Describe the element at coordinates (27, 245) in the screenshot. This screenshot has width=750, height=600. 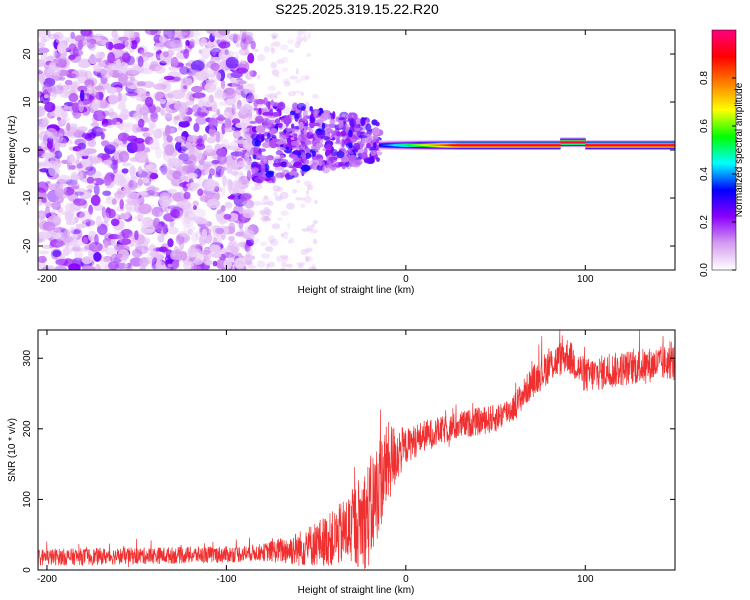
I see `y-tick-label: -20` at that location.